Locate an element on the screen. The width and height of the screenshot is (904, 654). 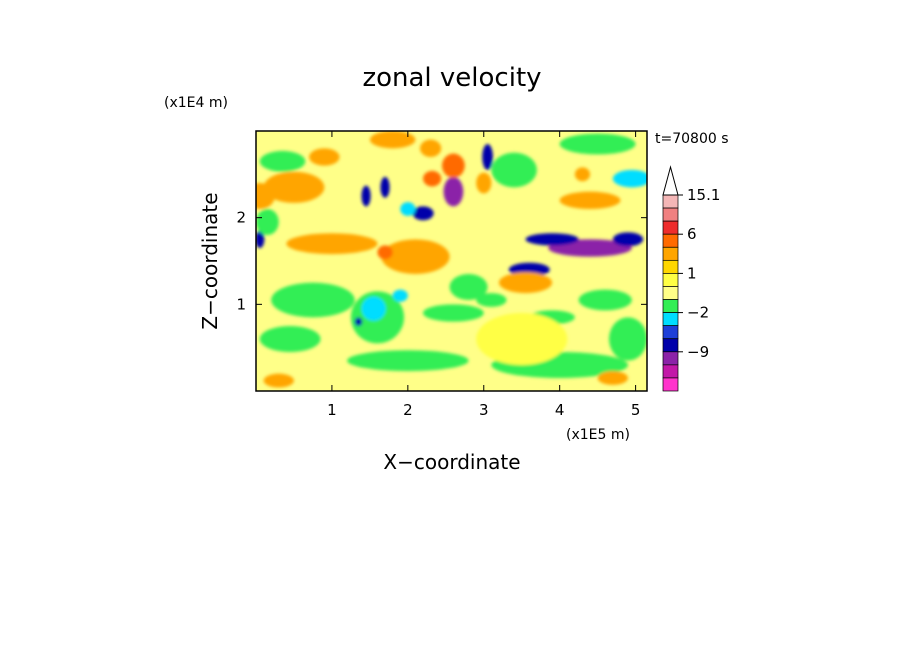
colorbar-label: 1 is located at coordinates (692, 273).